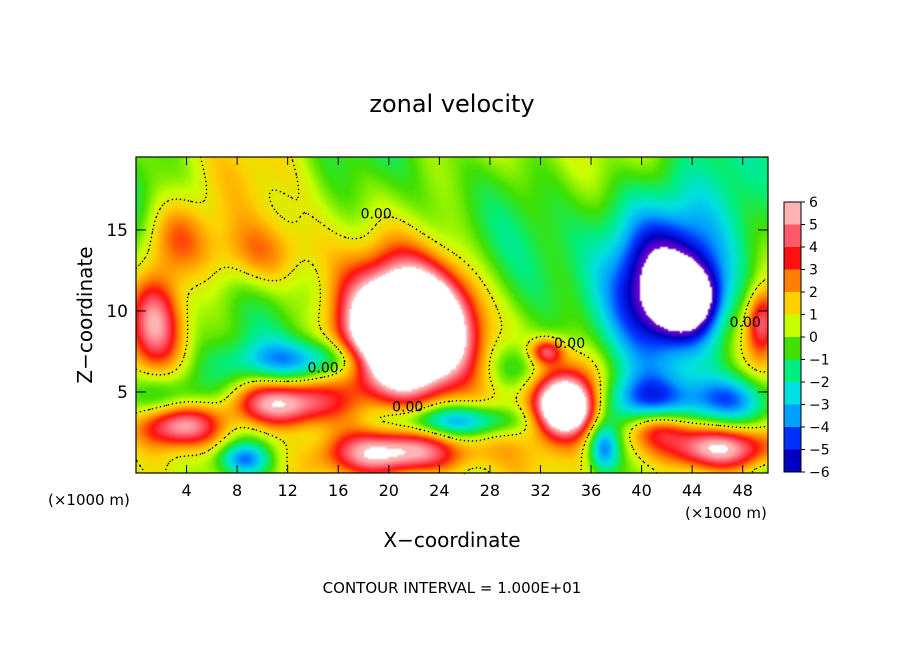  Describe the element at coordinates (819, 451) in the screenshot. I see `colorbar-label: −5` at that location.